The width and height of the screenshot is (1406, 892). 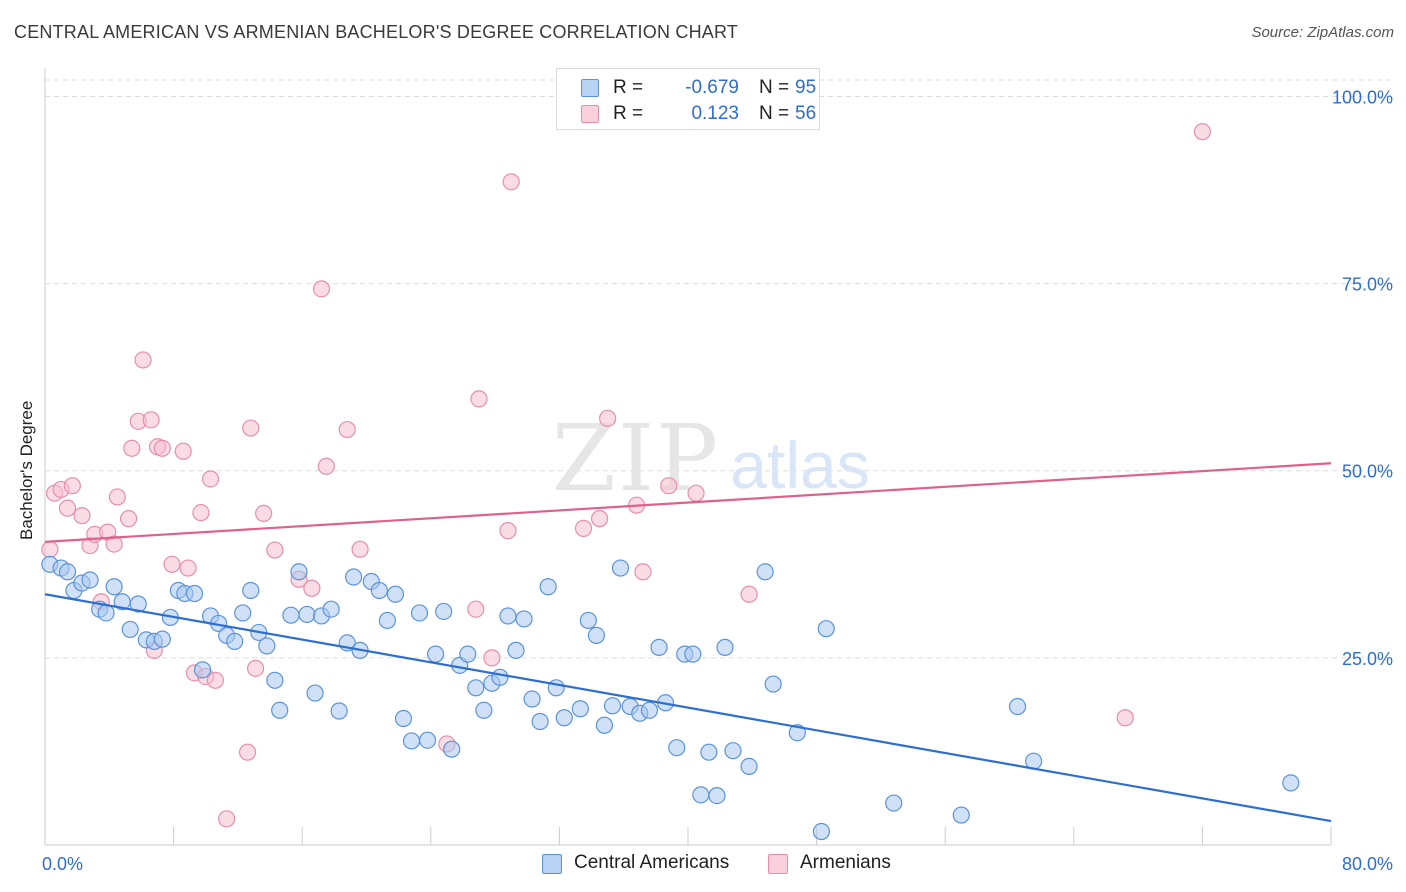 I want to click on series-legend: Central Americans Armenians, so click(x=703, y=865).